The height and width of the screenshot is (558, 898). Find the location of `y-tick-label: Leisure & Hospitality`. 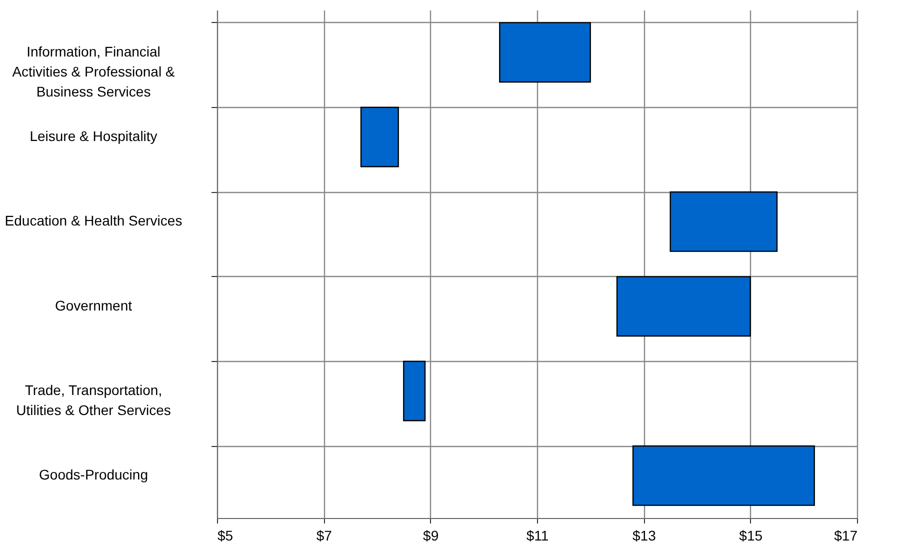

y-tick-label: Leisure & Hospitality is located at coordinates (94, 136).